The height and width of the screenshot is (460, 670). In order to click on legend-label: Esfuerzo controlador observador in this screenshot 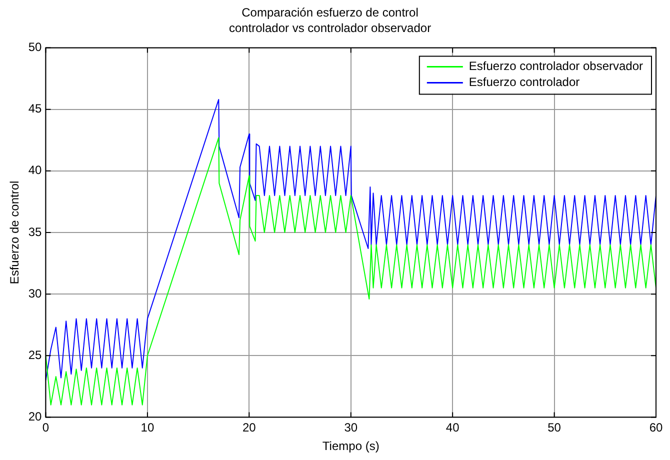, I will do `click(556, 66)`.